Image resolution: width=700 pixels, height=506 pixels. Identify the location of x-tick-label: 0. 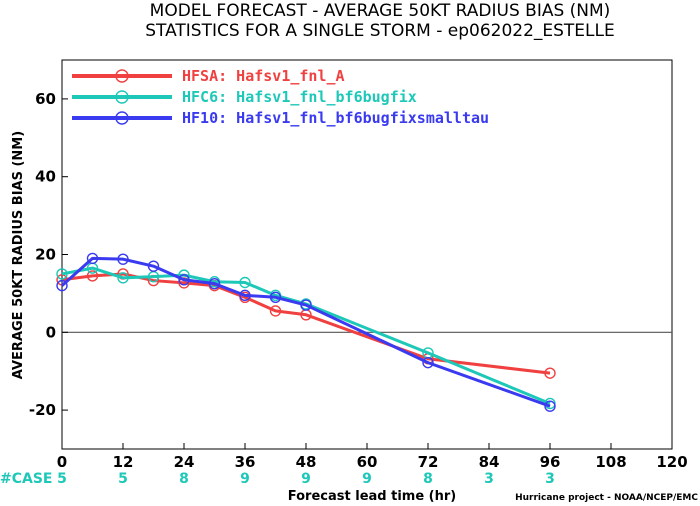
(62, 462).